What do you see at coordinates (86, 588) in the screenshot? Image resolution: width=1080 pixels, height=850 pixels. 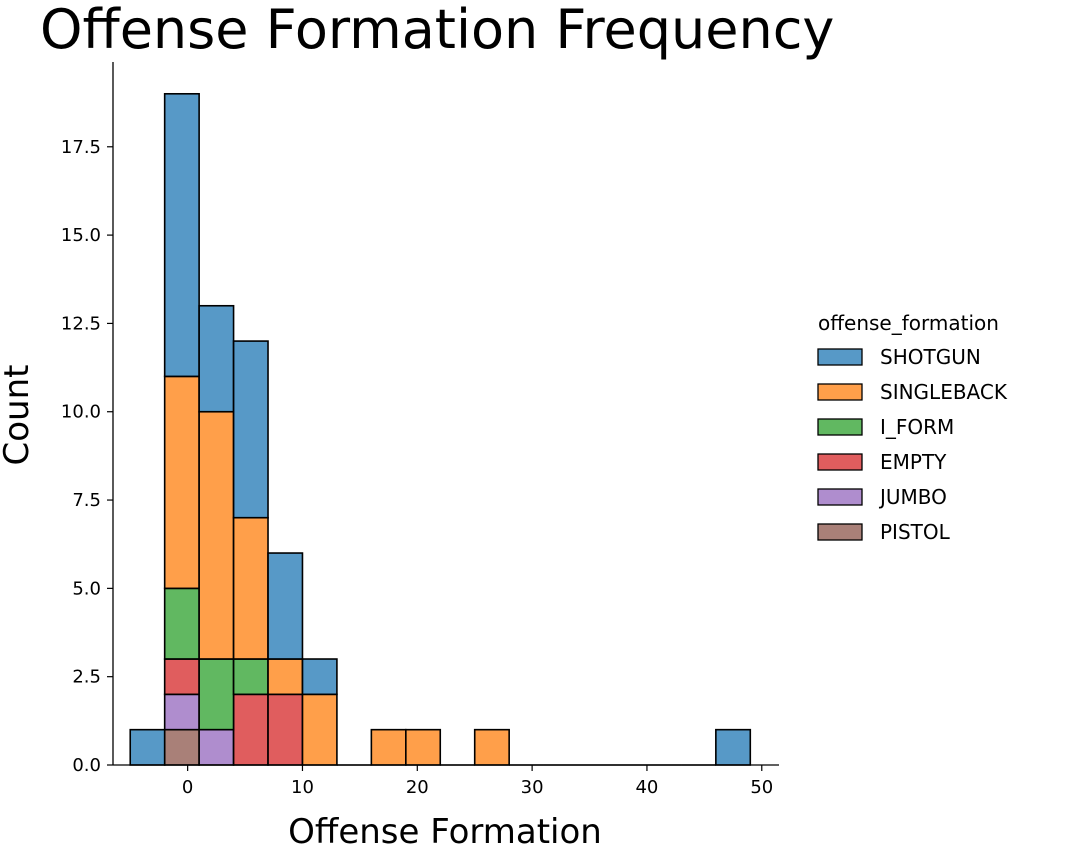 I see `y-tick-label-2: 5.0` at bounding box center [86, 588].